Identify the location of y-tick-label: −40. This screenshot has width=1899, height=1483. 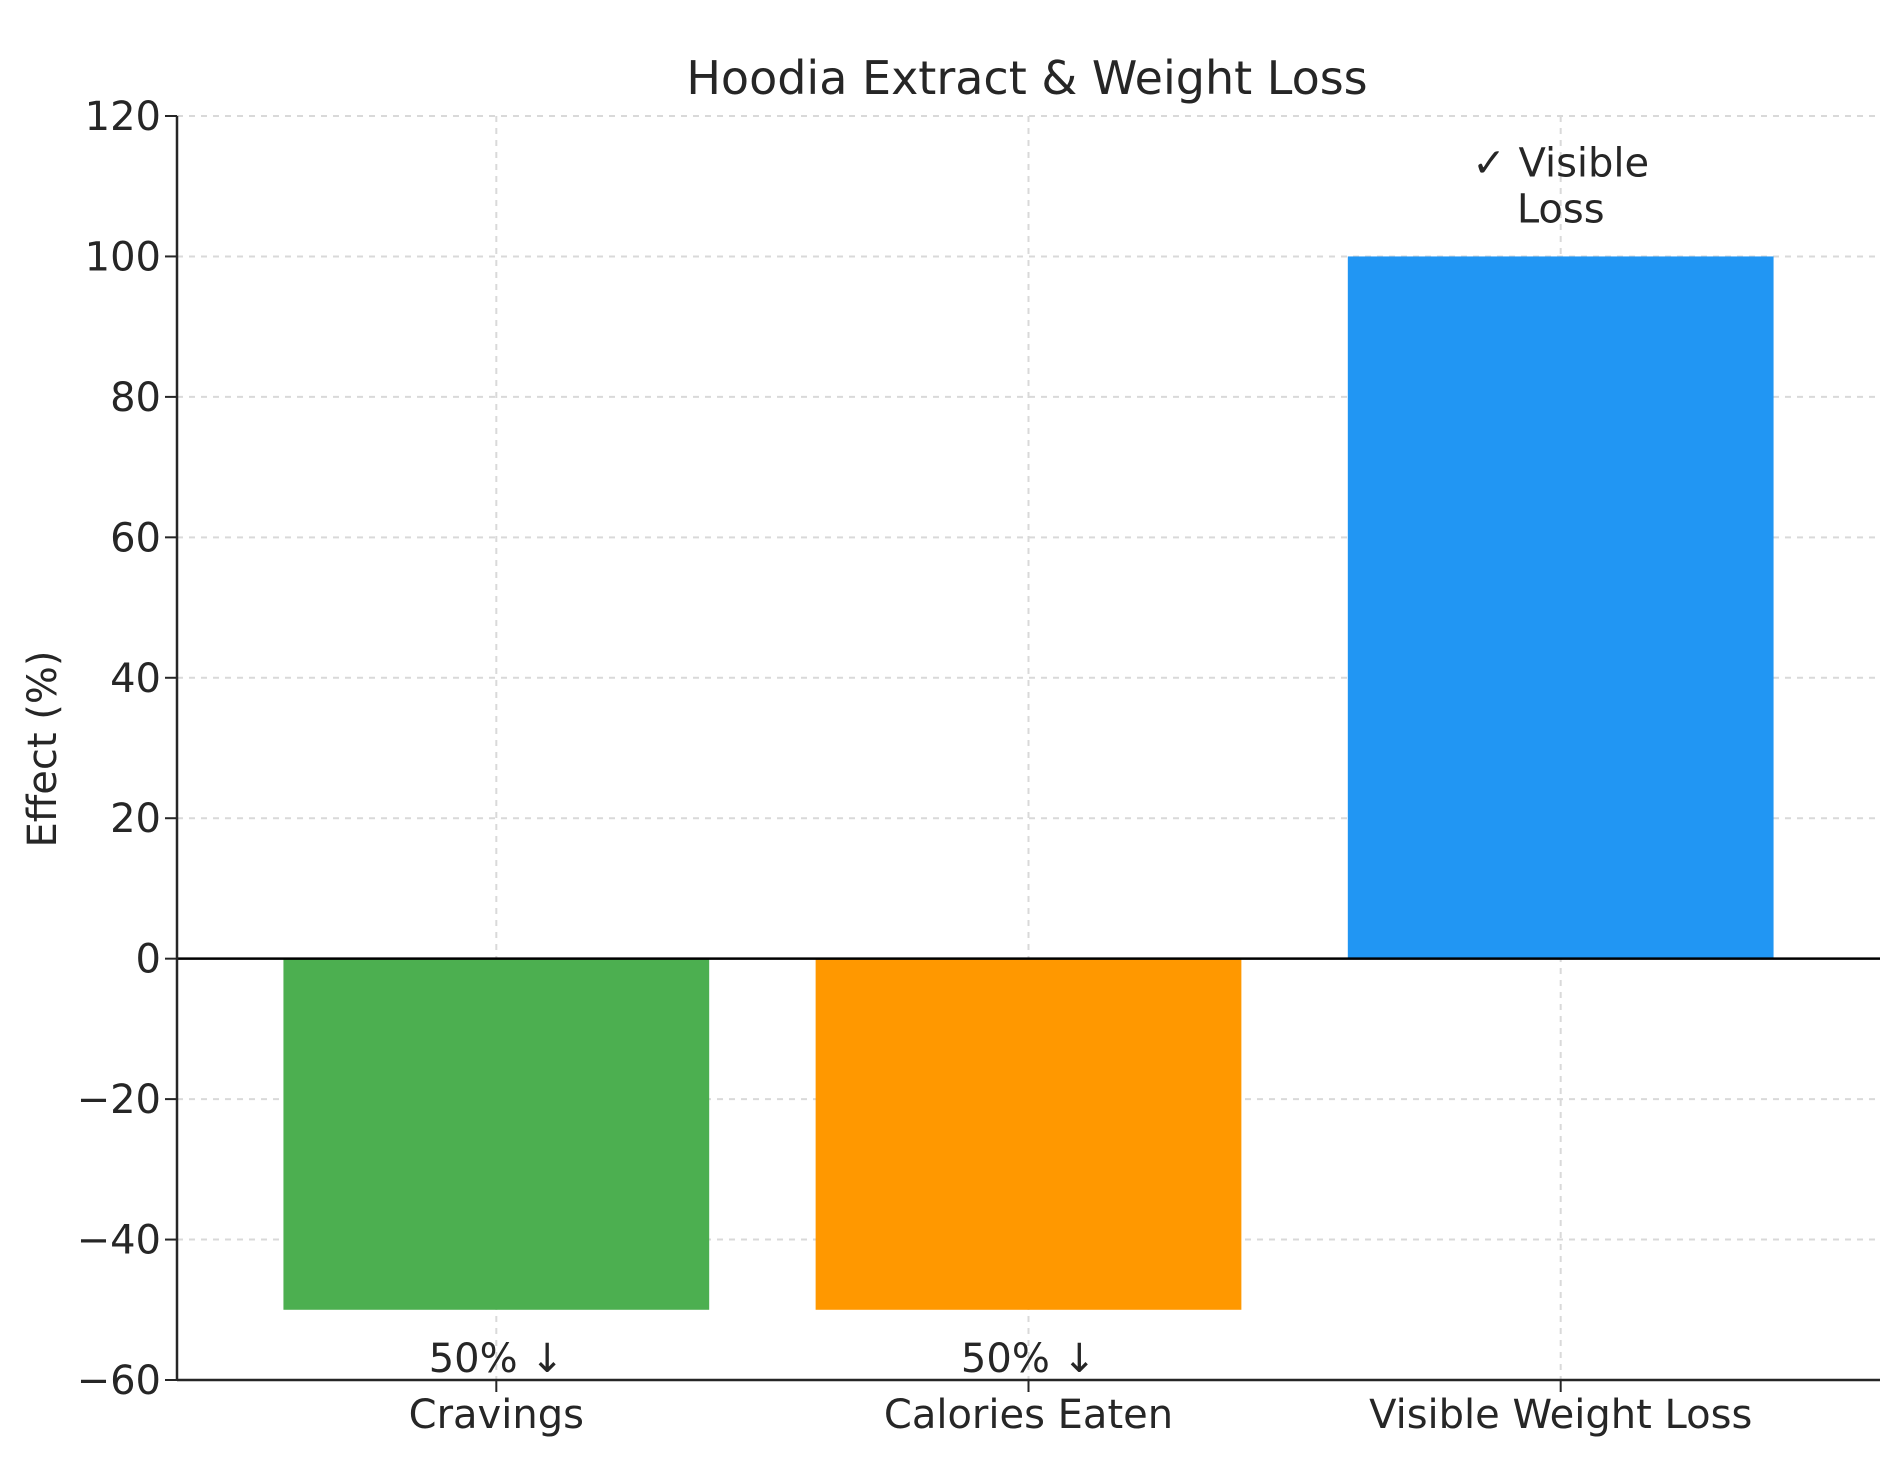
(119, 1241).